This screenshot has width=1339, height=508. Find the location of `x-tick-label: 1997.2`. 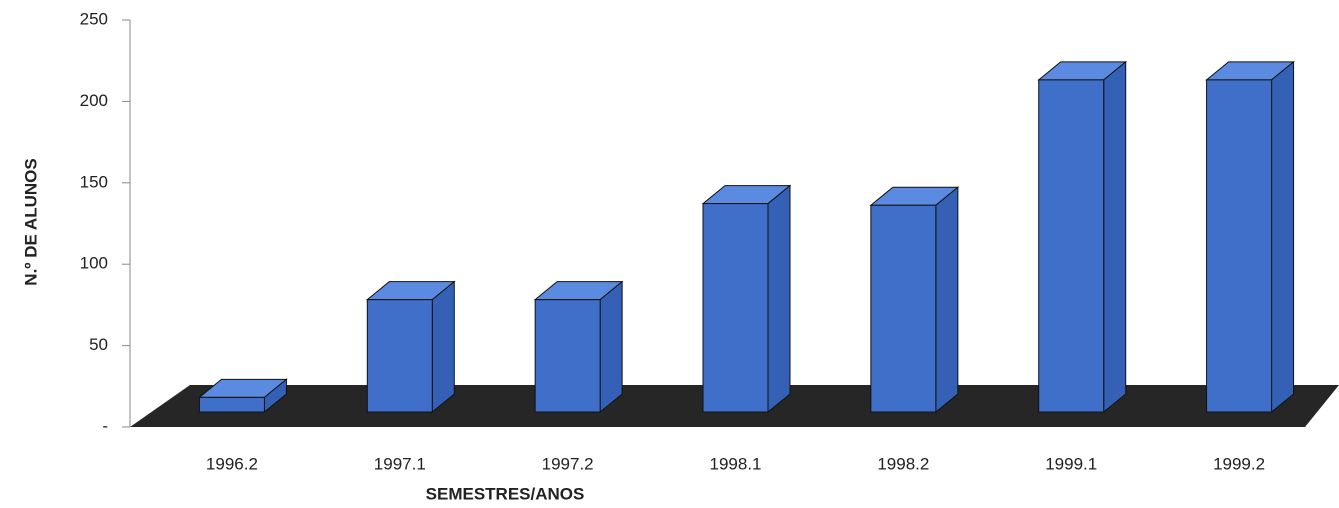

x-tick-label: 1997.2 is located at coordinates (568, 463).